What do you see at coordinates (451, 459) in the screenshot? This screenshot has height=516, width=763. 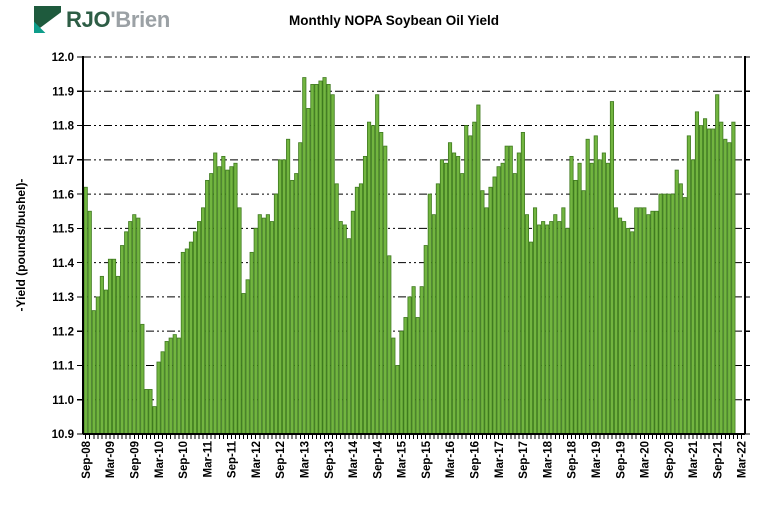 I see `x-tick-label: Mar-16` at bounding box center [451, 459].